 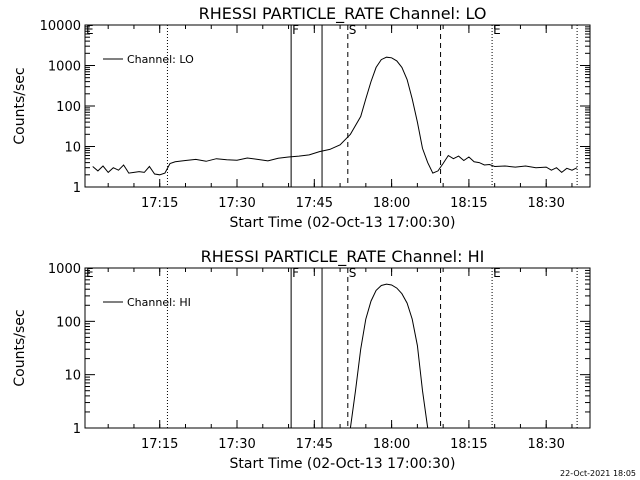 What do you see at coordinates (598, 473) in the screenshot?
I see `footer-timestamp: 22-Oct-2021 18:05` at bounding box center [598, 473].